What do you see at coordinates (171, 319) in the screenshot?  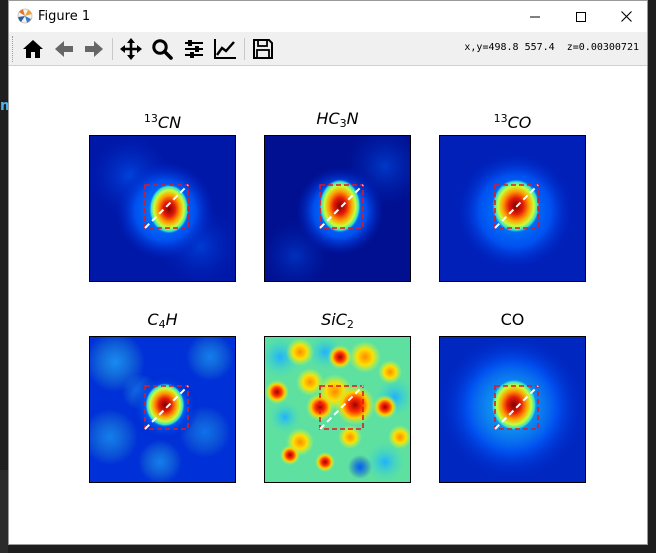 I see `molecule-name-tail: H` at bounding box center [171, 319].